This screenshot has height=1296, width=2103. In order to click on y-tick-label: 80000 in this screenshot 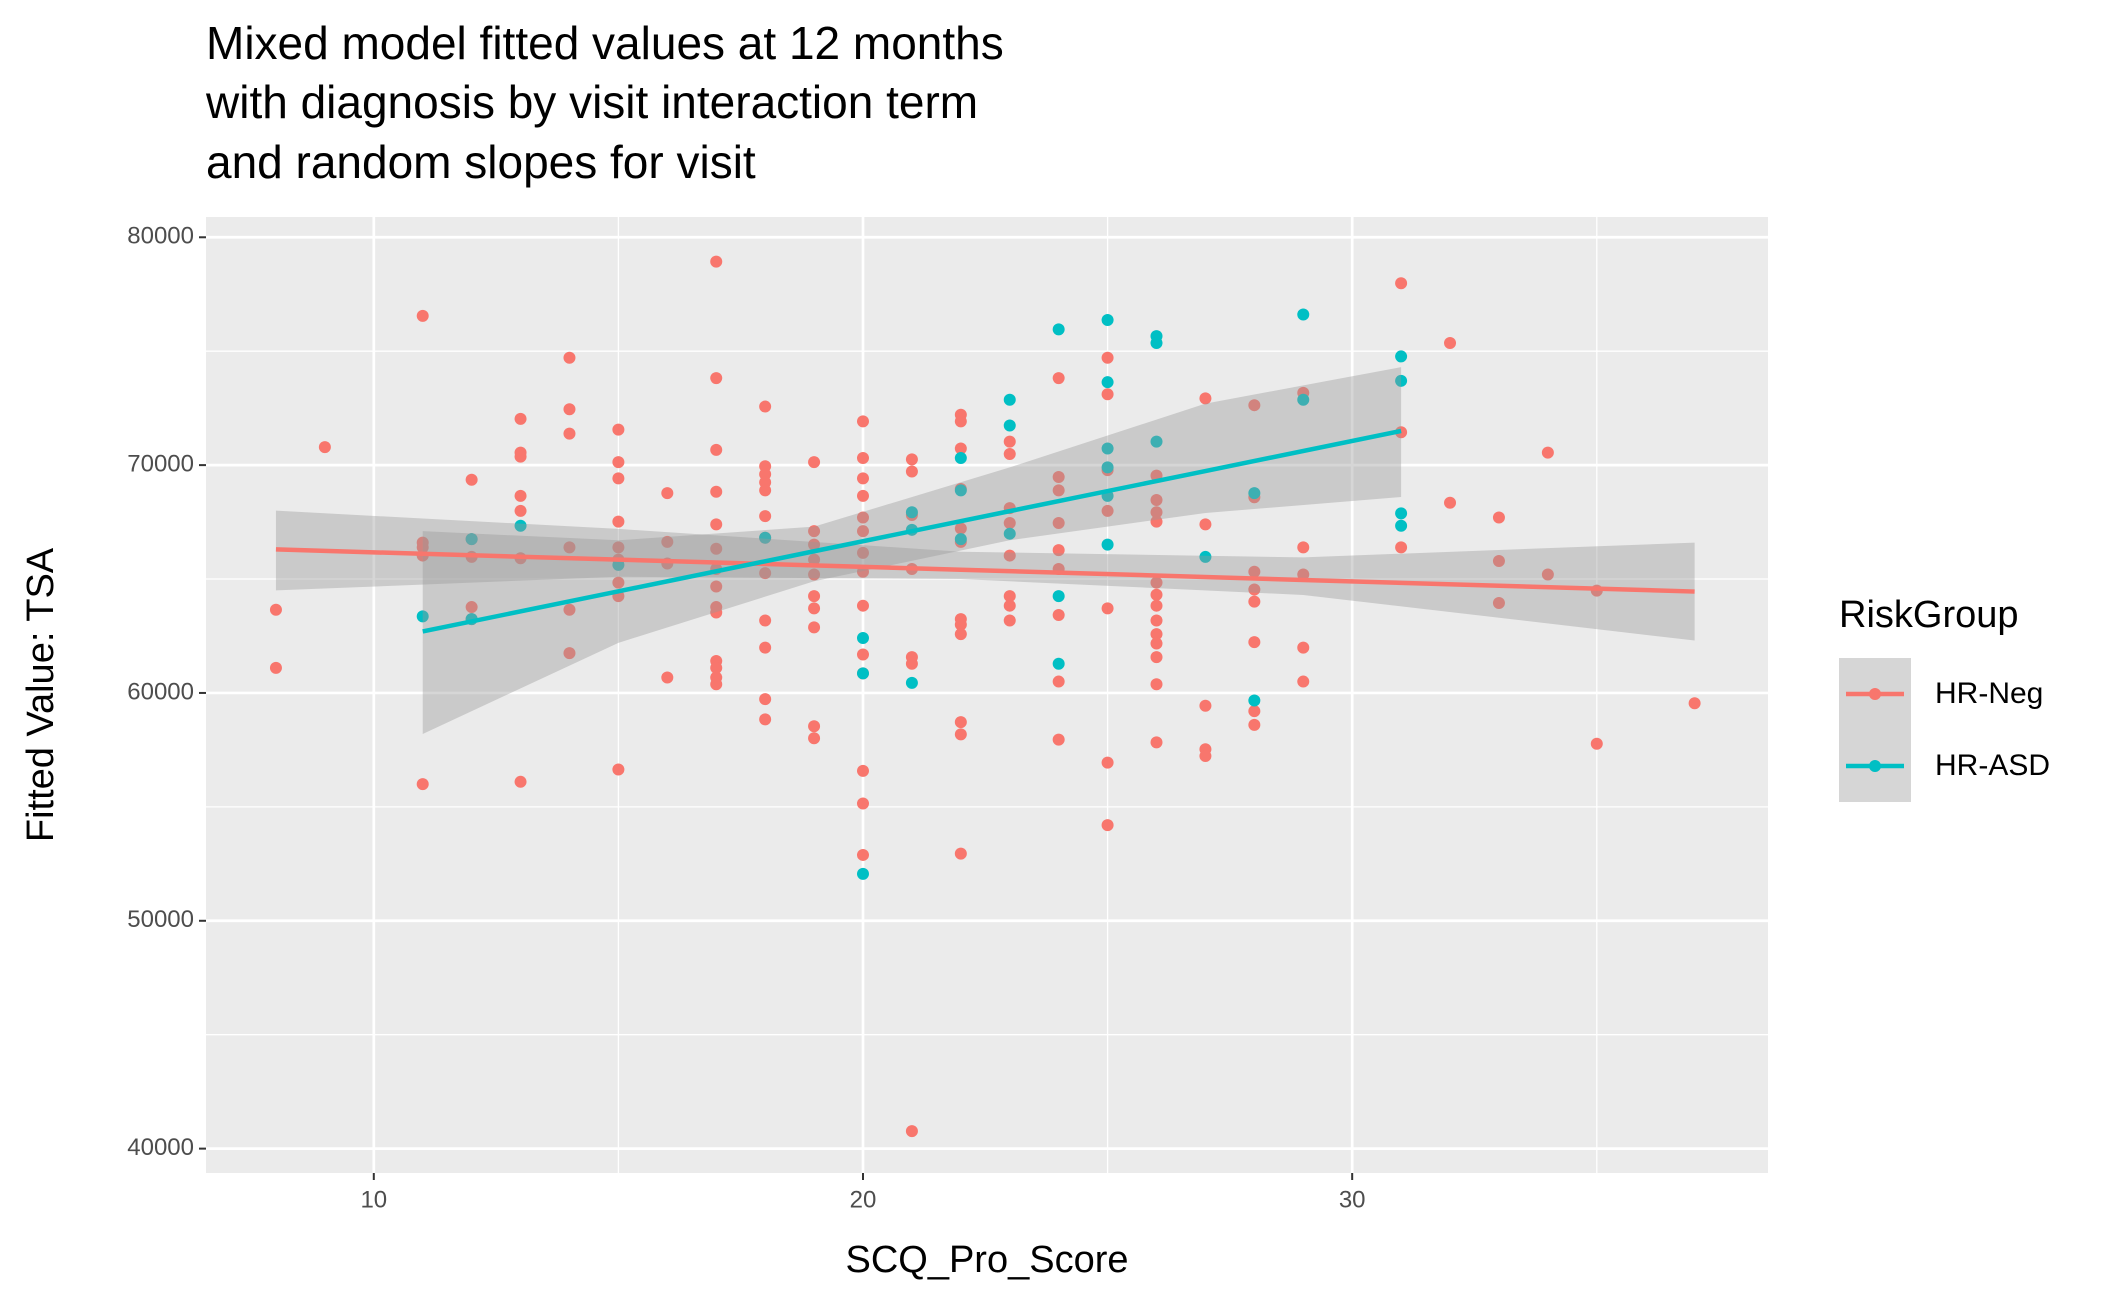, I will do `click(160, 236)`.